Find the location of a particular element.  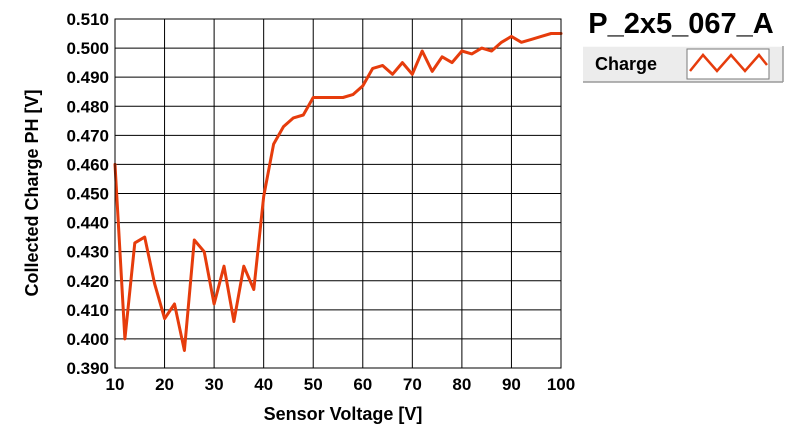

x-tick-label: 20 is located at coordinates (164, 384).